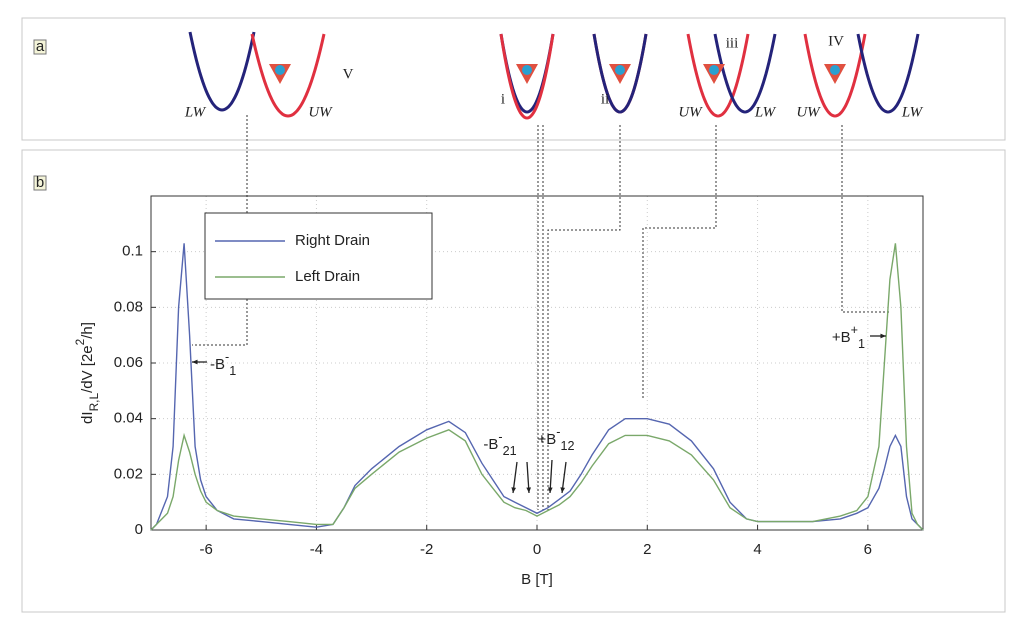  Describe the element at coordinates (316, 549) in the screenshot. I see `x-tick-label: -4` at that location.